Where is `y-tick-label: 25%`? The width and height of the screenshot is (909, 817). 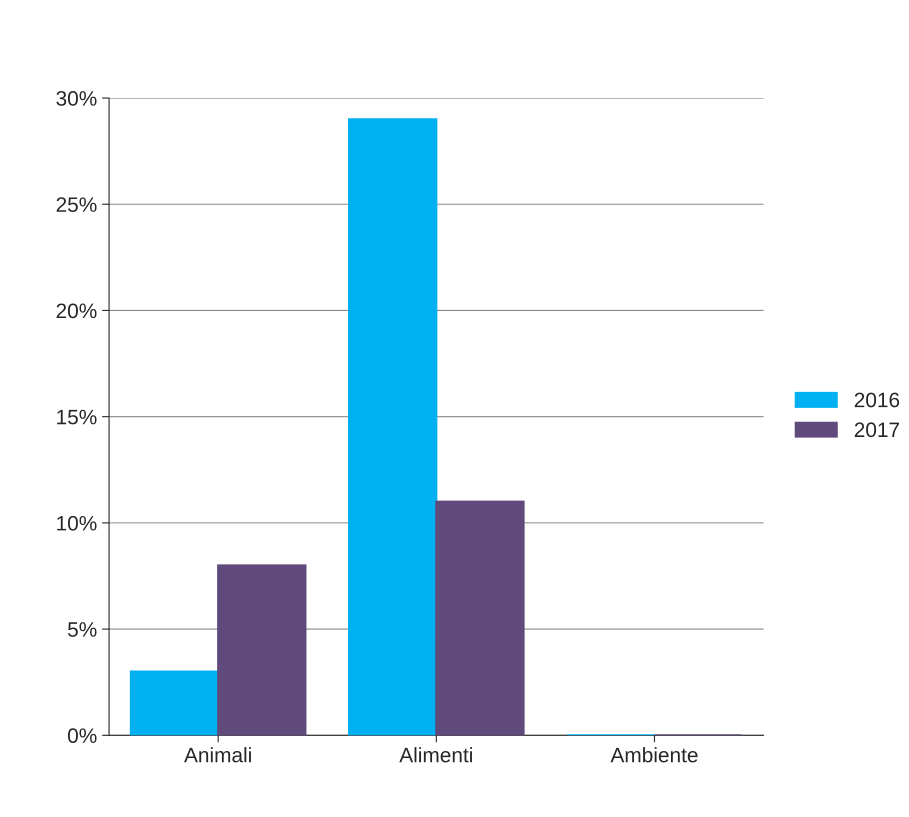 y-tick-label: 25% is located at coordinates (76, 204).